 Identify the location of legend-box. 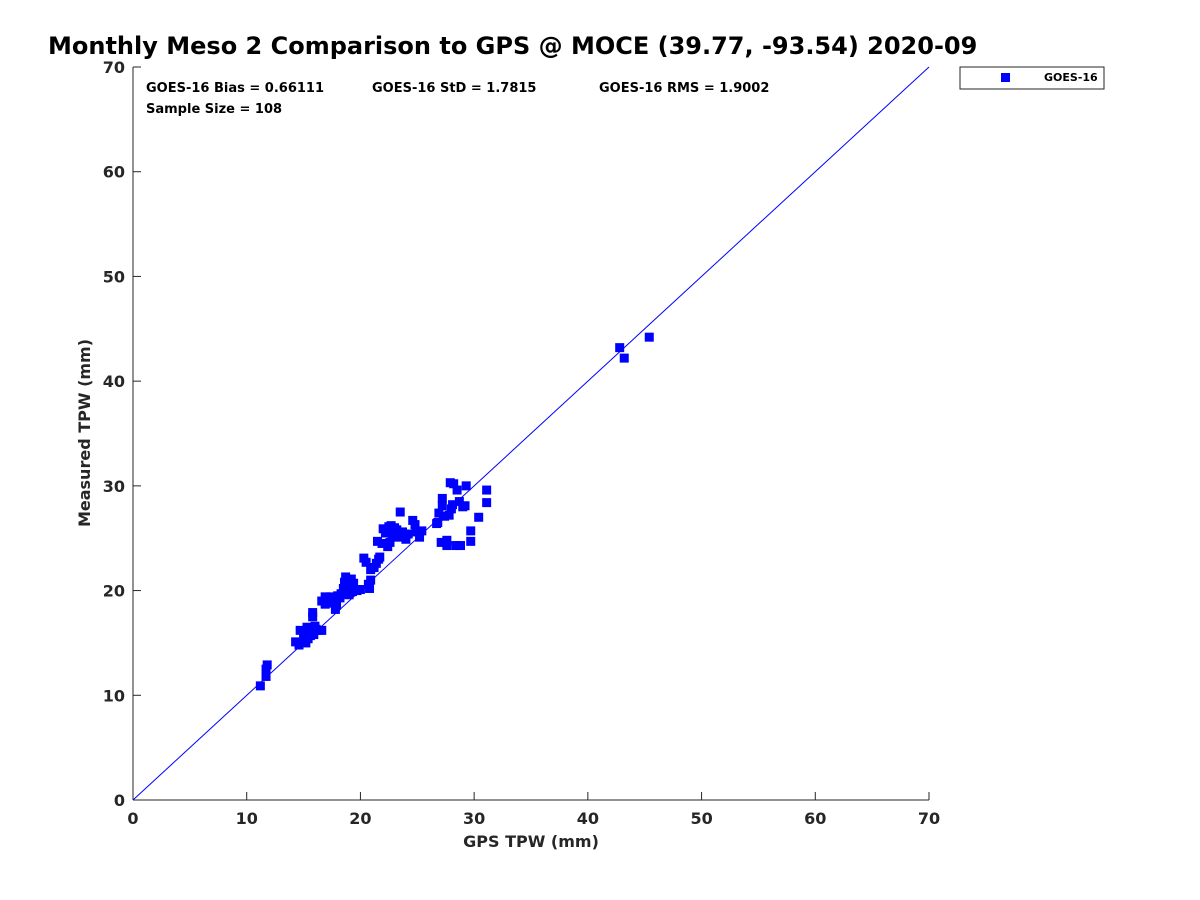
(1032, 78).